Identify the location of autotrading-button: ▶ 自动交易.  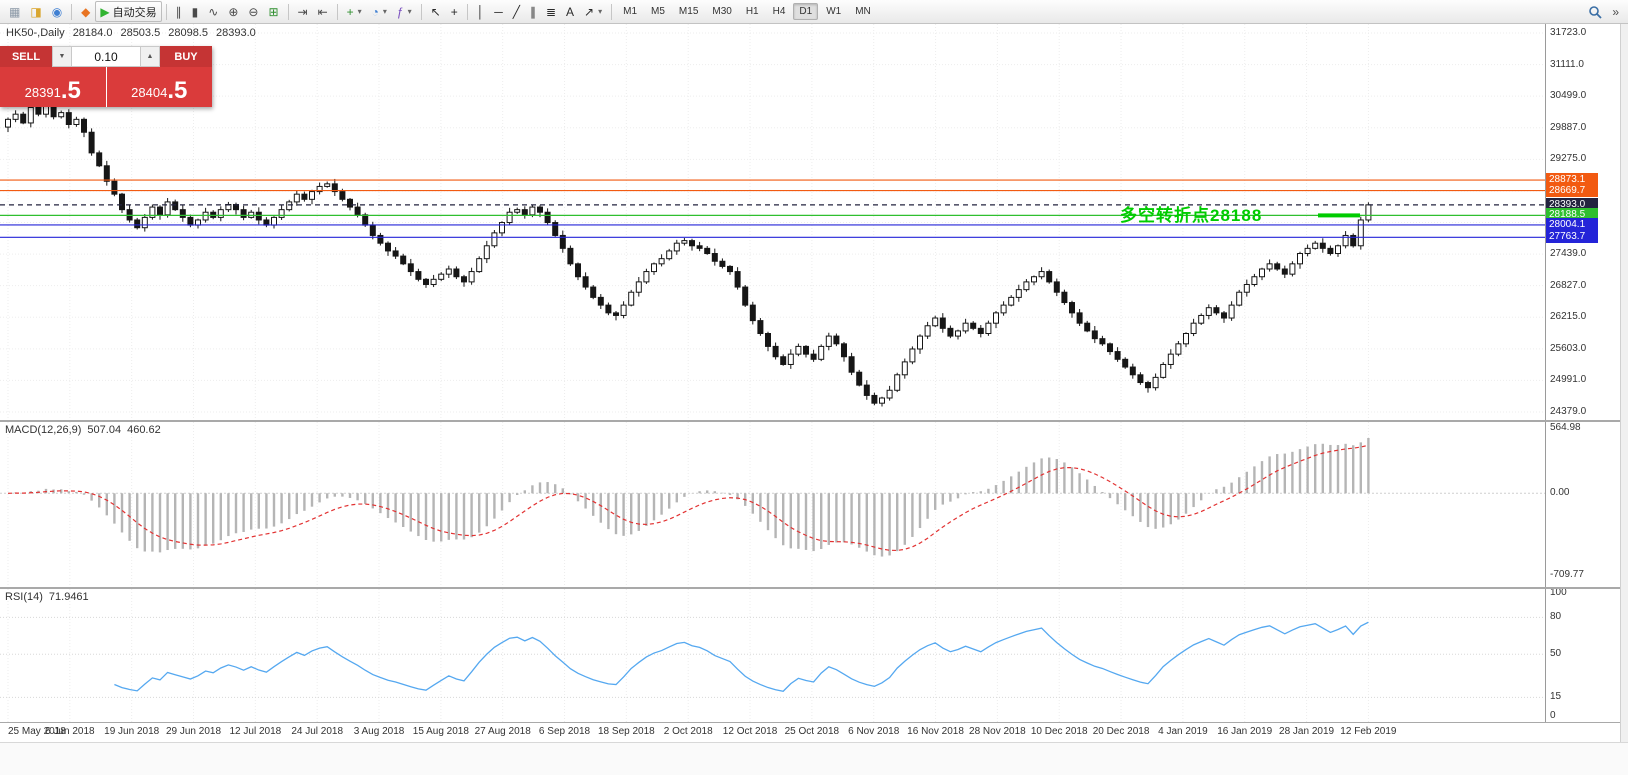
(128, 11).